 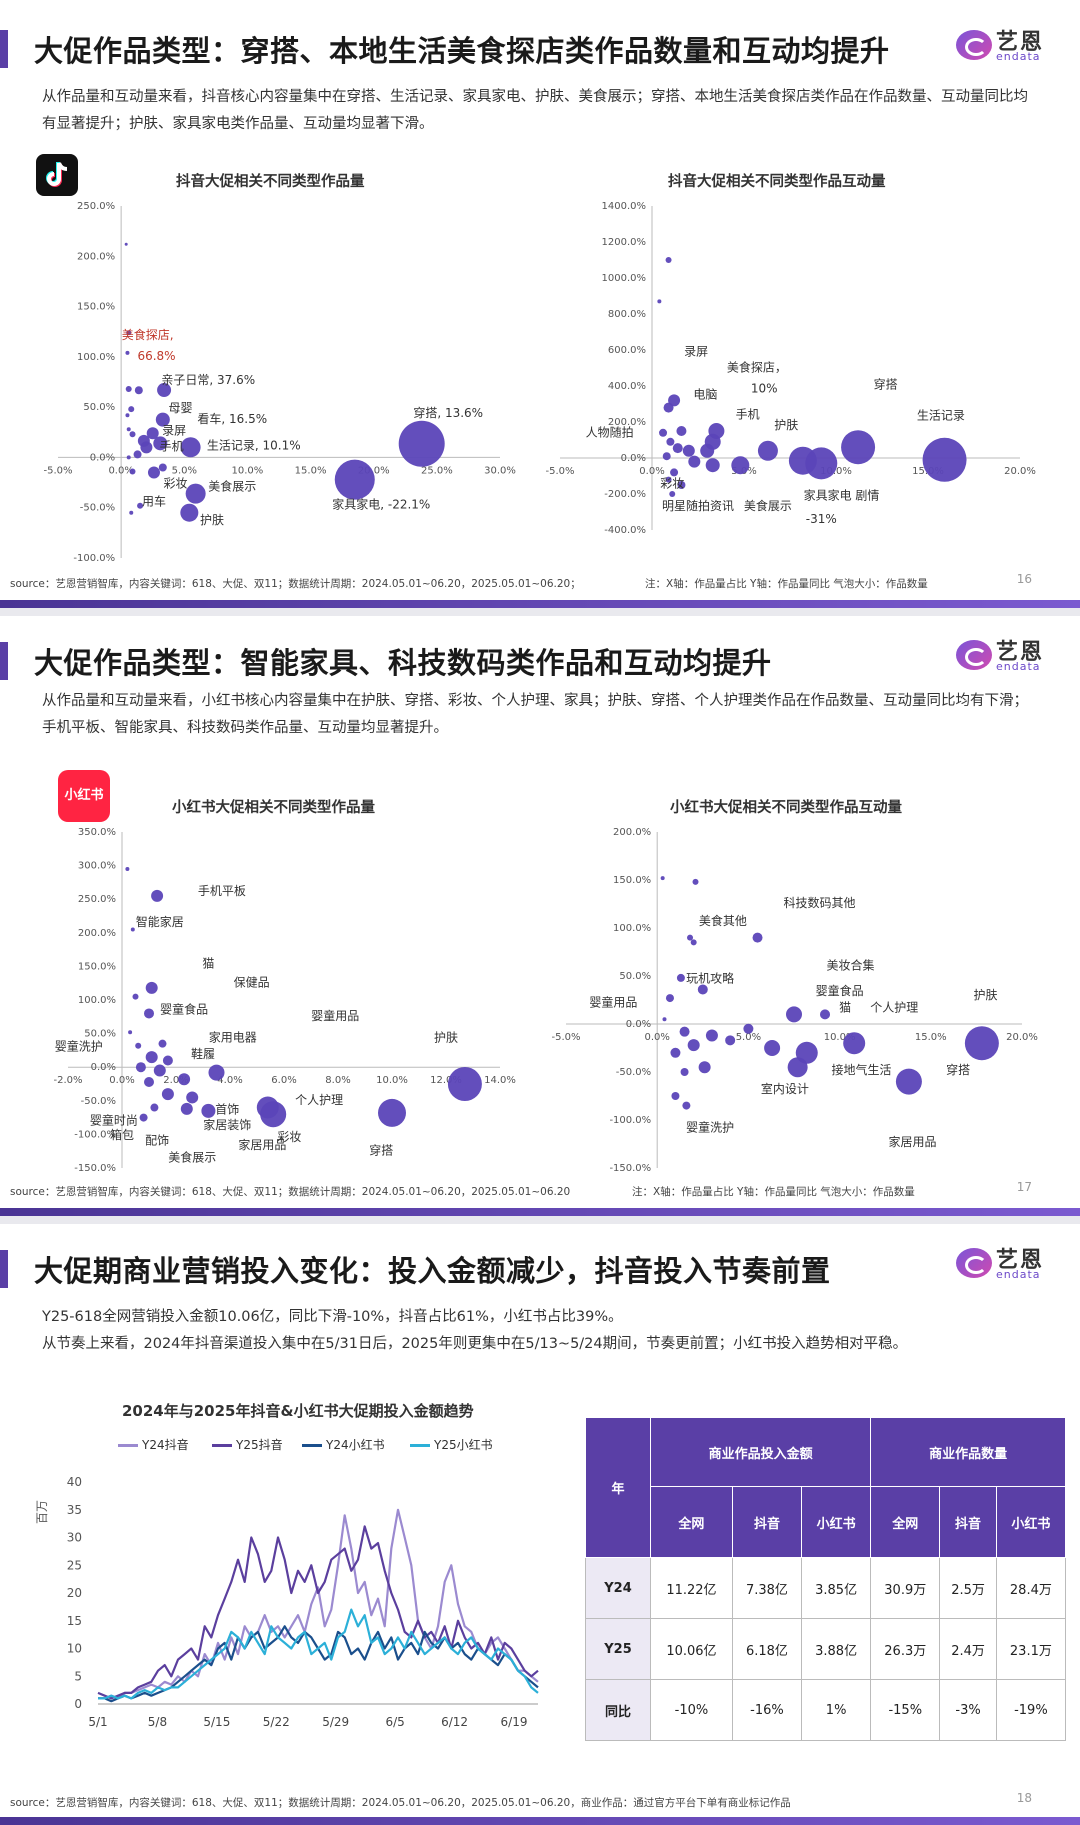 What do you see at coordinates (276, 1722) in the screenshot?
I see `x-tick-label: 5/22` at bounding box center [276, 1722].